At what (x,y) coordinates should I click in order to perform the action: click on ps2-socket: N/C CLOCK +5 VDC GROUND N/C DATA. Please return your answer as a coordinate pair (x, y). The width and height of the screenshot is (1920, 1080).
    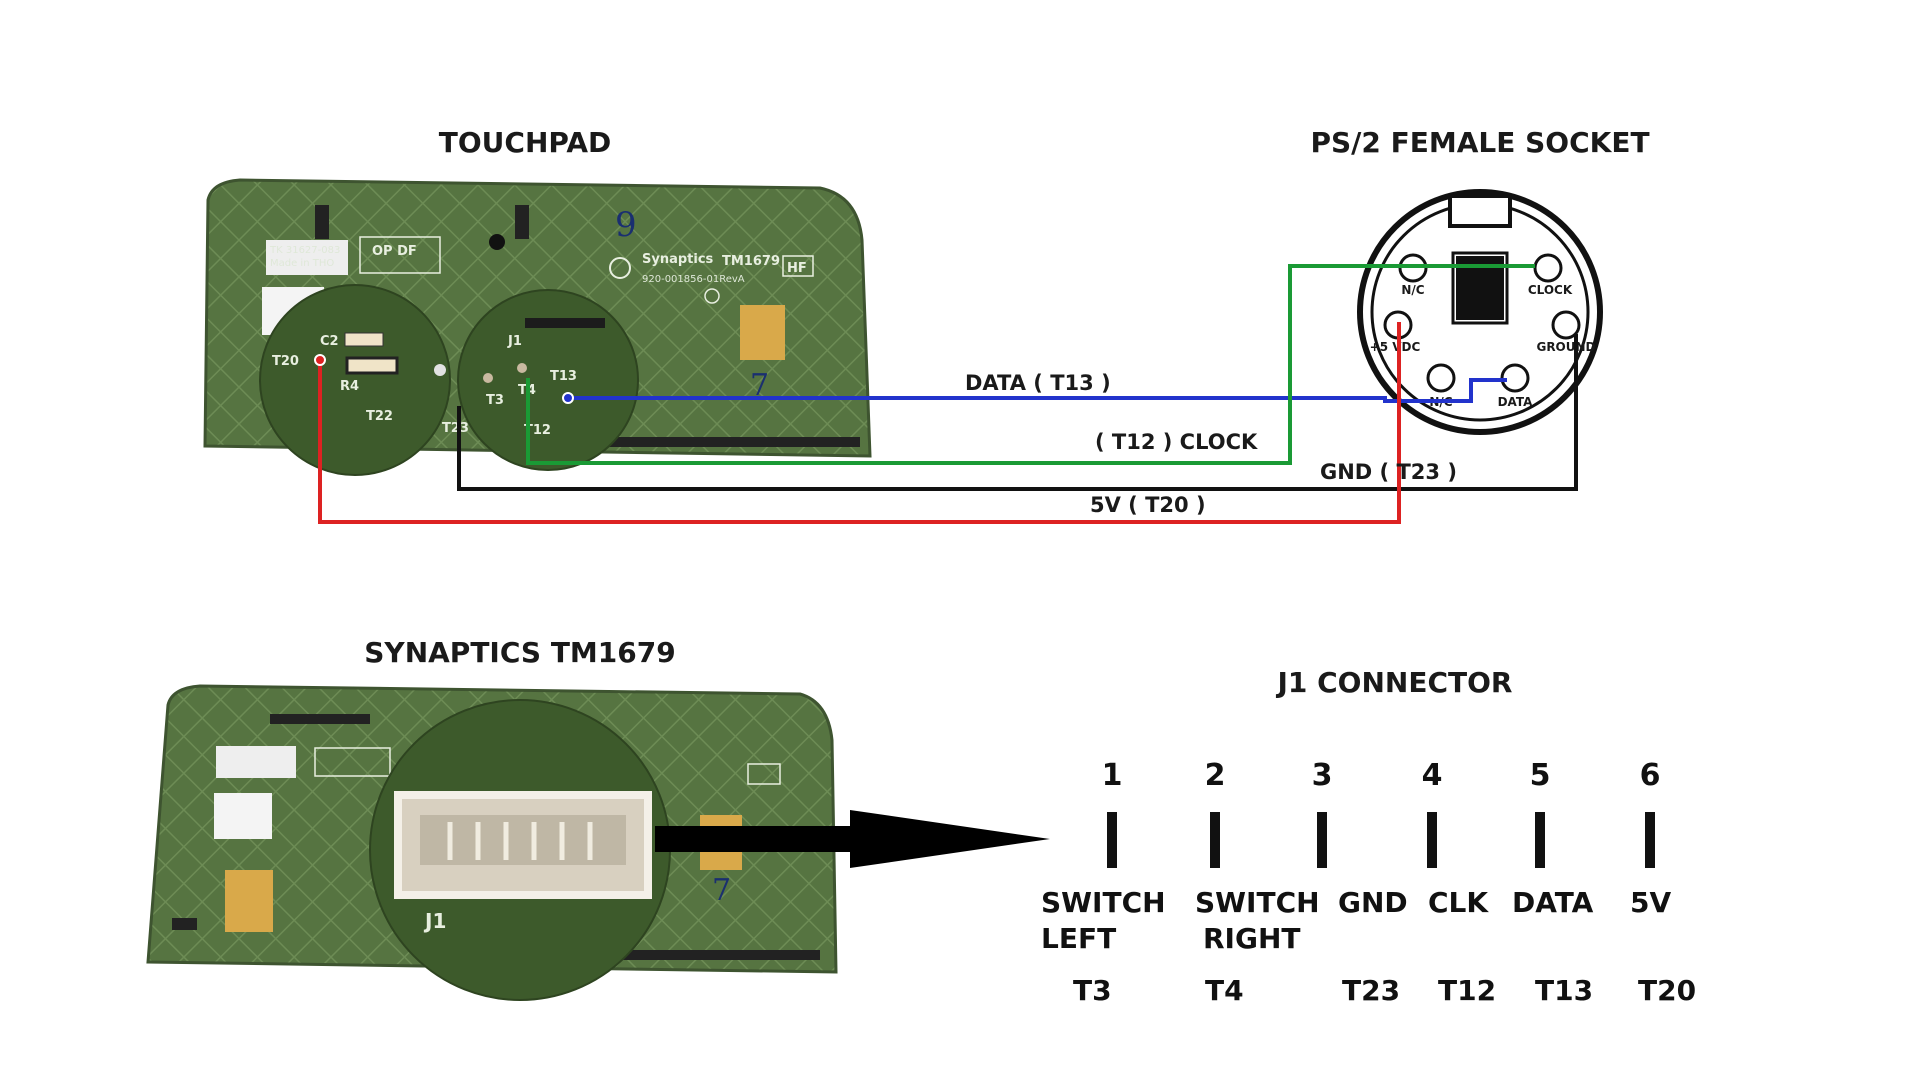
    Looking at the image, I should click on (1480, 312).